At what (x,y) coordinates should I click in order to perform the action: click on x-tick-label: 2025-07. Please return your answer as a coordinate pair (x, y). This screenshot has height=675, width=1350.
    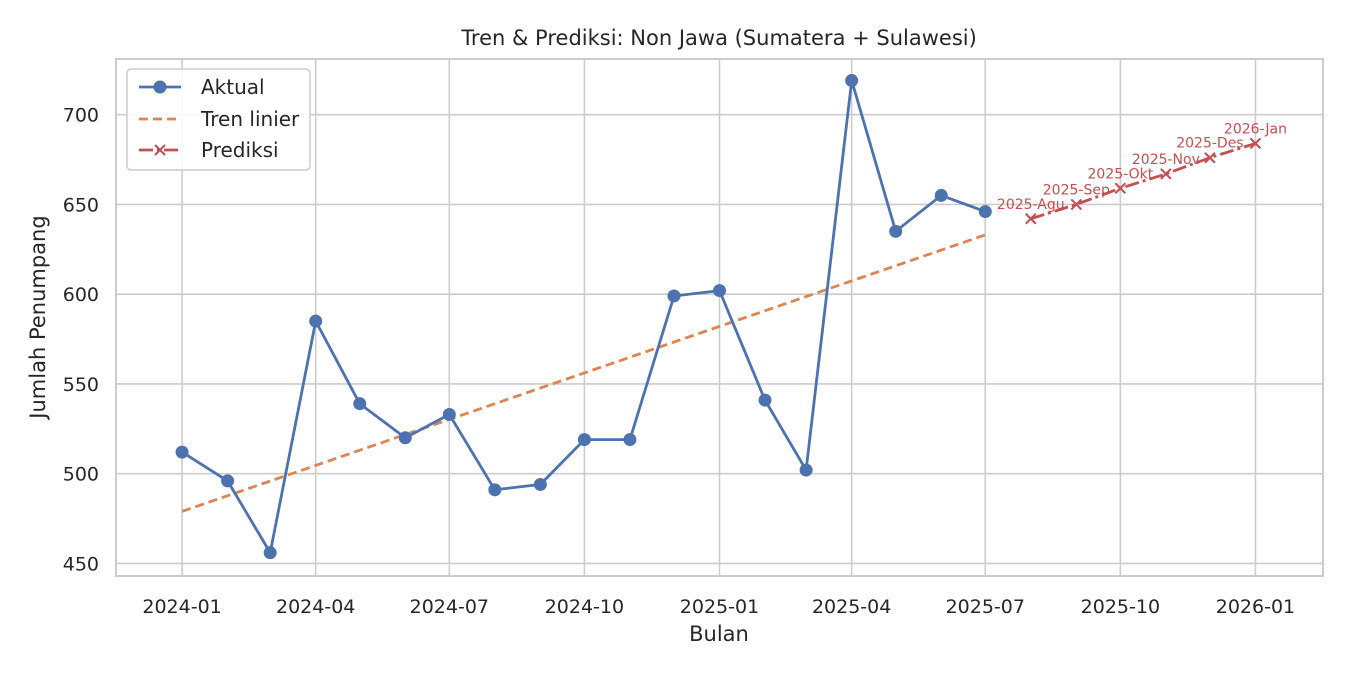
    Looking at the image, I should click on (985, 607).